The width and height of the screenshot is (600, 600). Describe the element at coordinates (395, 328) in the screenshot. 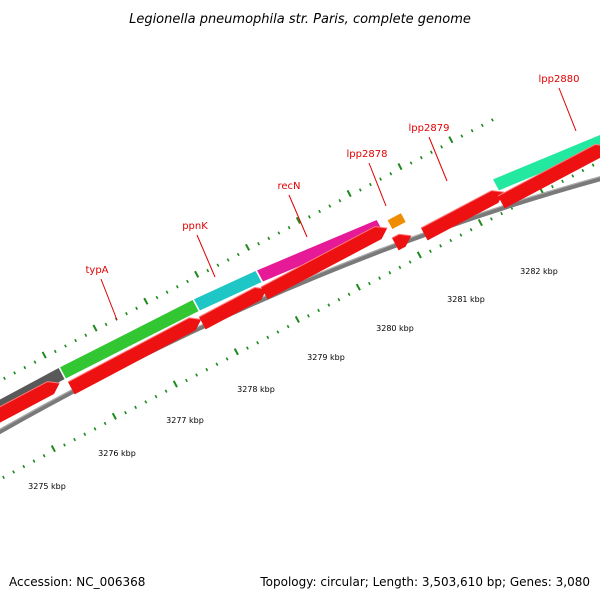

I see `scale-label-3280-kbp: 3280 kbp` at that location.